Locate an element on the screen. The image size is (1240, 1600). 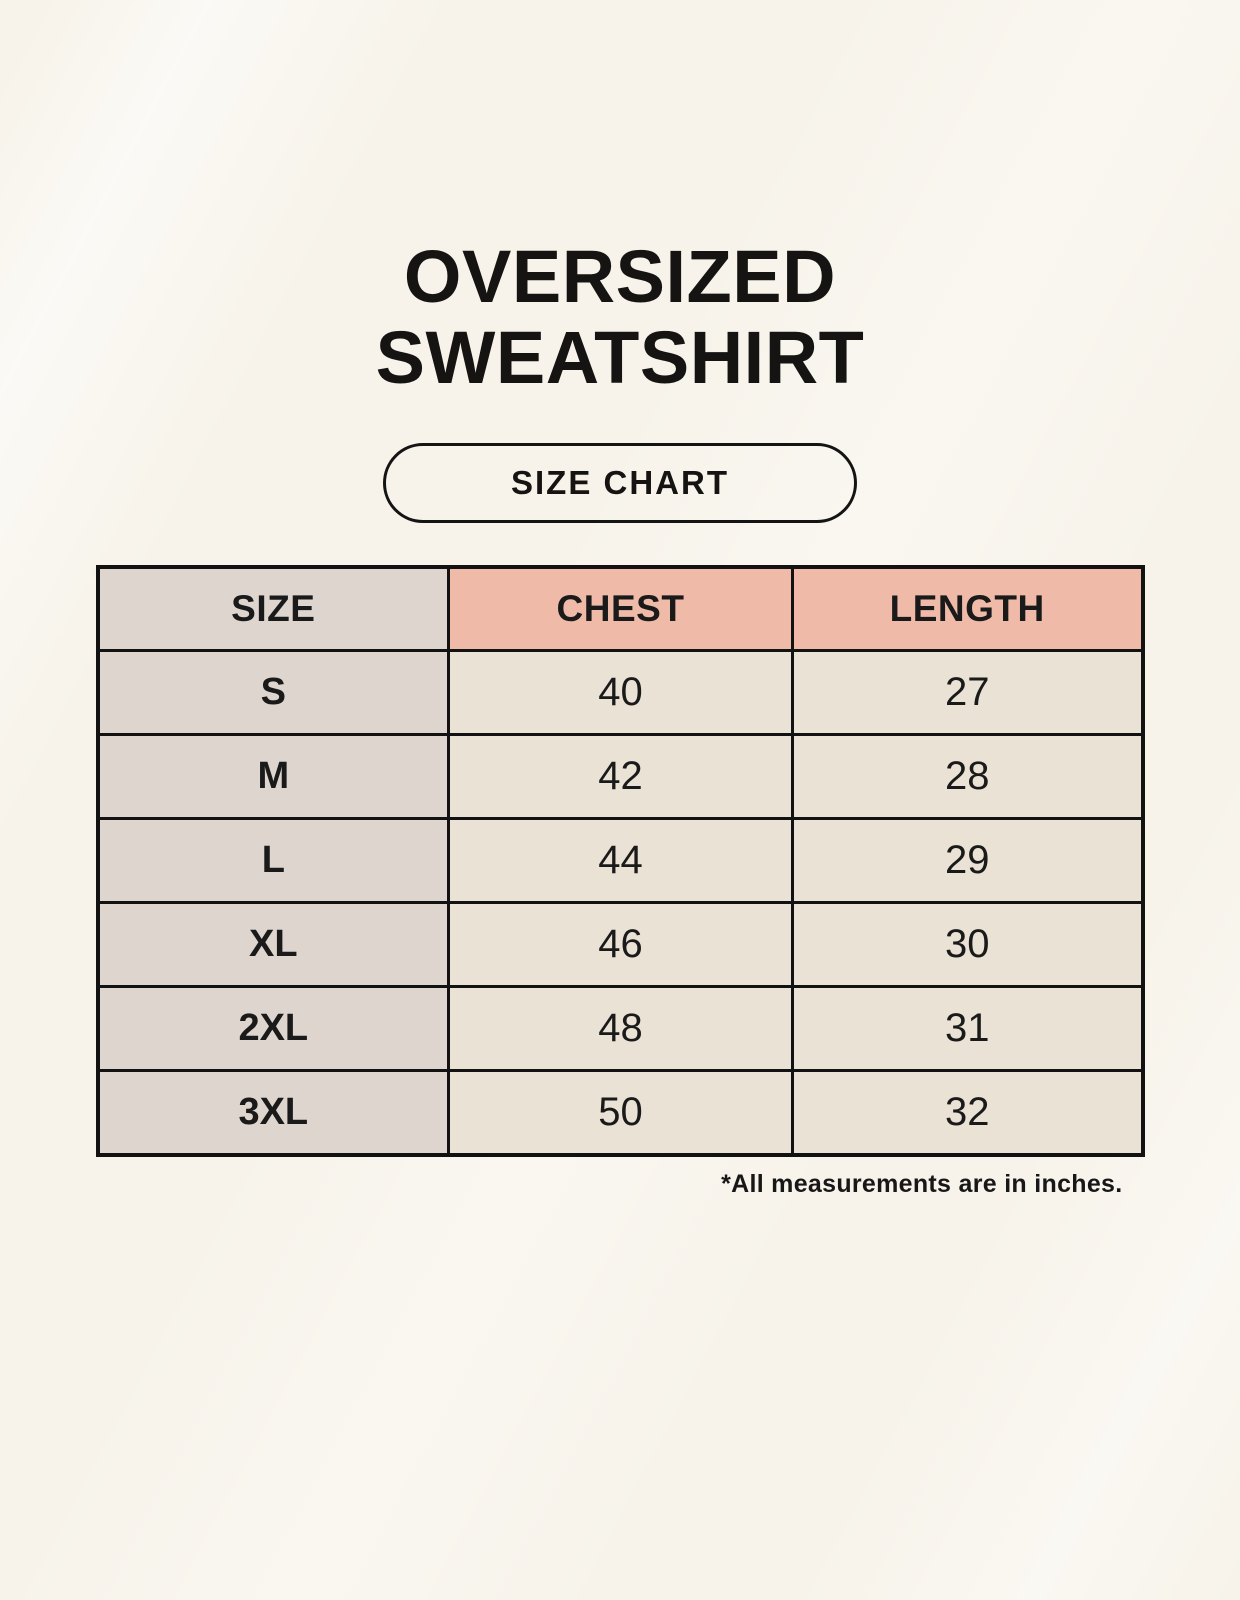
size-table-header: SIZE CHEST LENGTH is located at coordinates (620, 609).